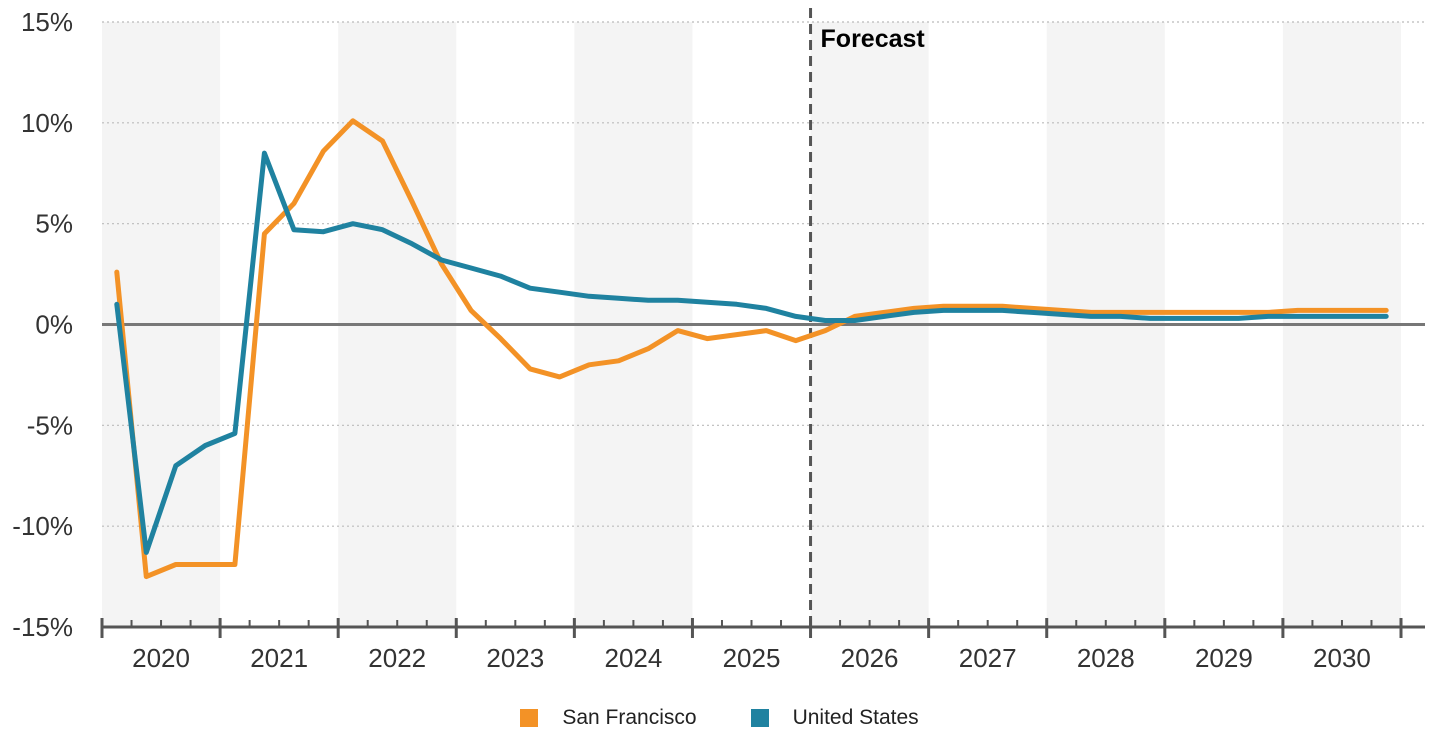 This screenshot has height=740, width=1439. What do you see at coordinates (47, 22) in the screenshot?
I see `y-tick-label: 15%` at bounding box center [47, 22].